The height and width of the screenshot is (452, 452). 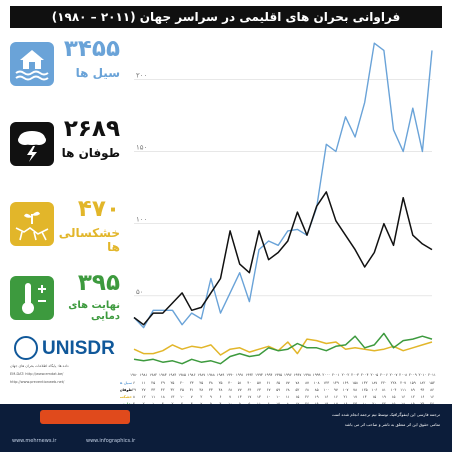 I want to click on table-cell: ۱۸۷, so click(x=374, y=383).